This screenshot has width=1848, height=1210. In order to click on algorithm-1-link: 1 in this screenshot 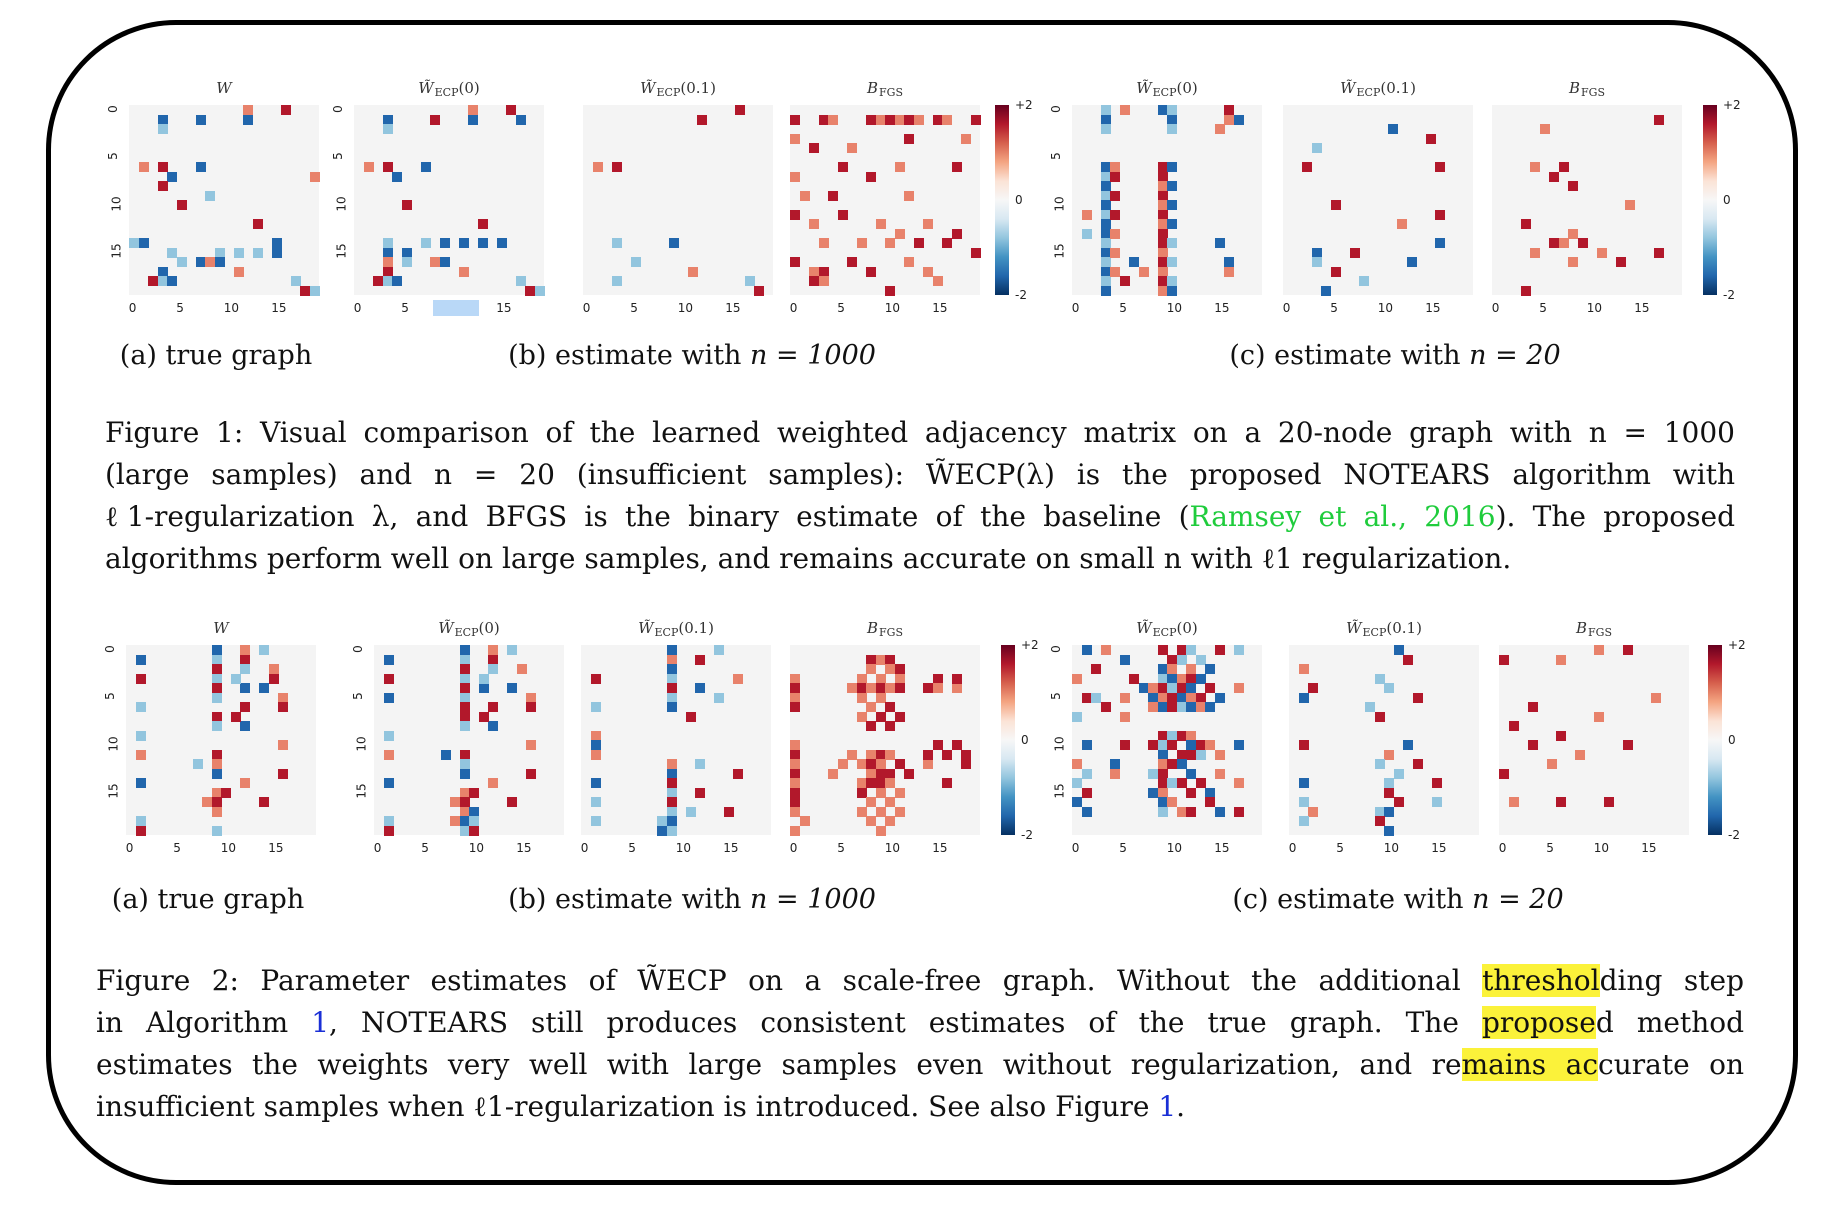, I will do `click(320, 1022)`.